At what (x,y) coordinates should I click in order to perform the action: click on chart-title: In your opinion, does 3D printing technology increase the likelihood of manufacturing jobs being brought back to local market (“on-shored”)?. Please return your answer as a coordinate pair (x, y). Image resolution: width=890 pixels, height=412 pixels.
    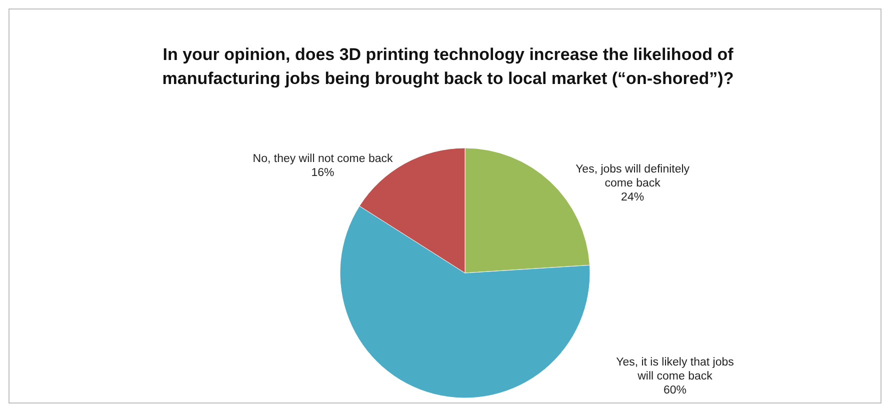
    Looking at the image, I should click on (448, 66).